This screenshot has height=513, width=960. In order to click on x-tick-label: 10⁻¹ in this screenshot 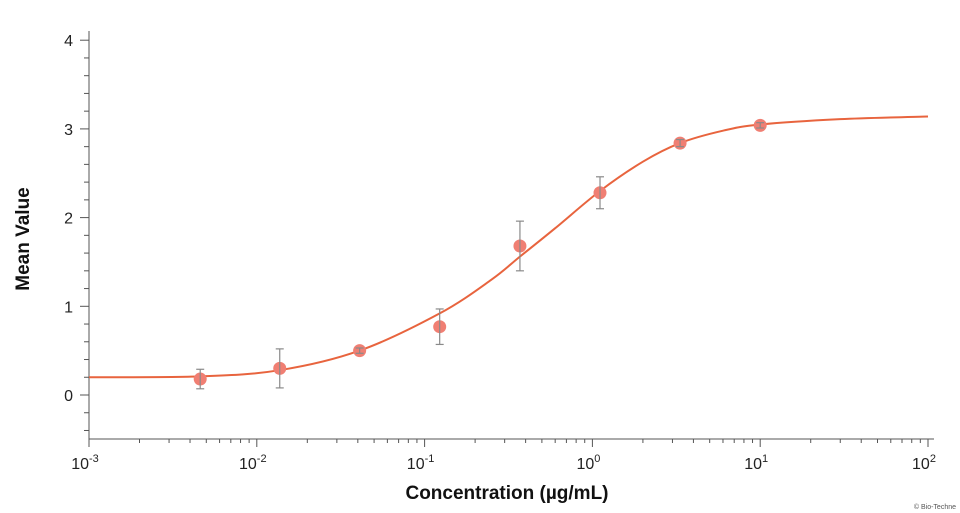, I will do `click(421, 463)`.